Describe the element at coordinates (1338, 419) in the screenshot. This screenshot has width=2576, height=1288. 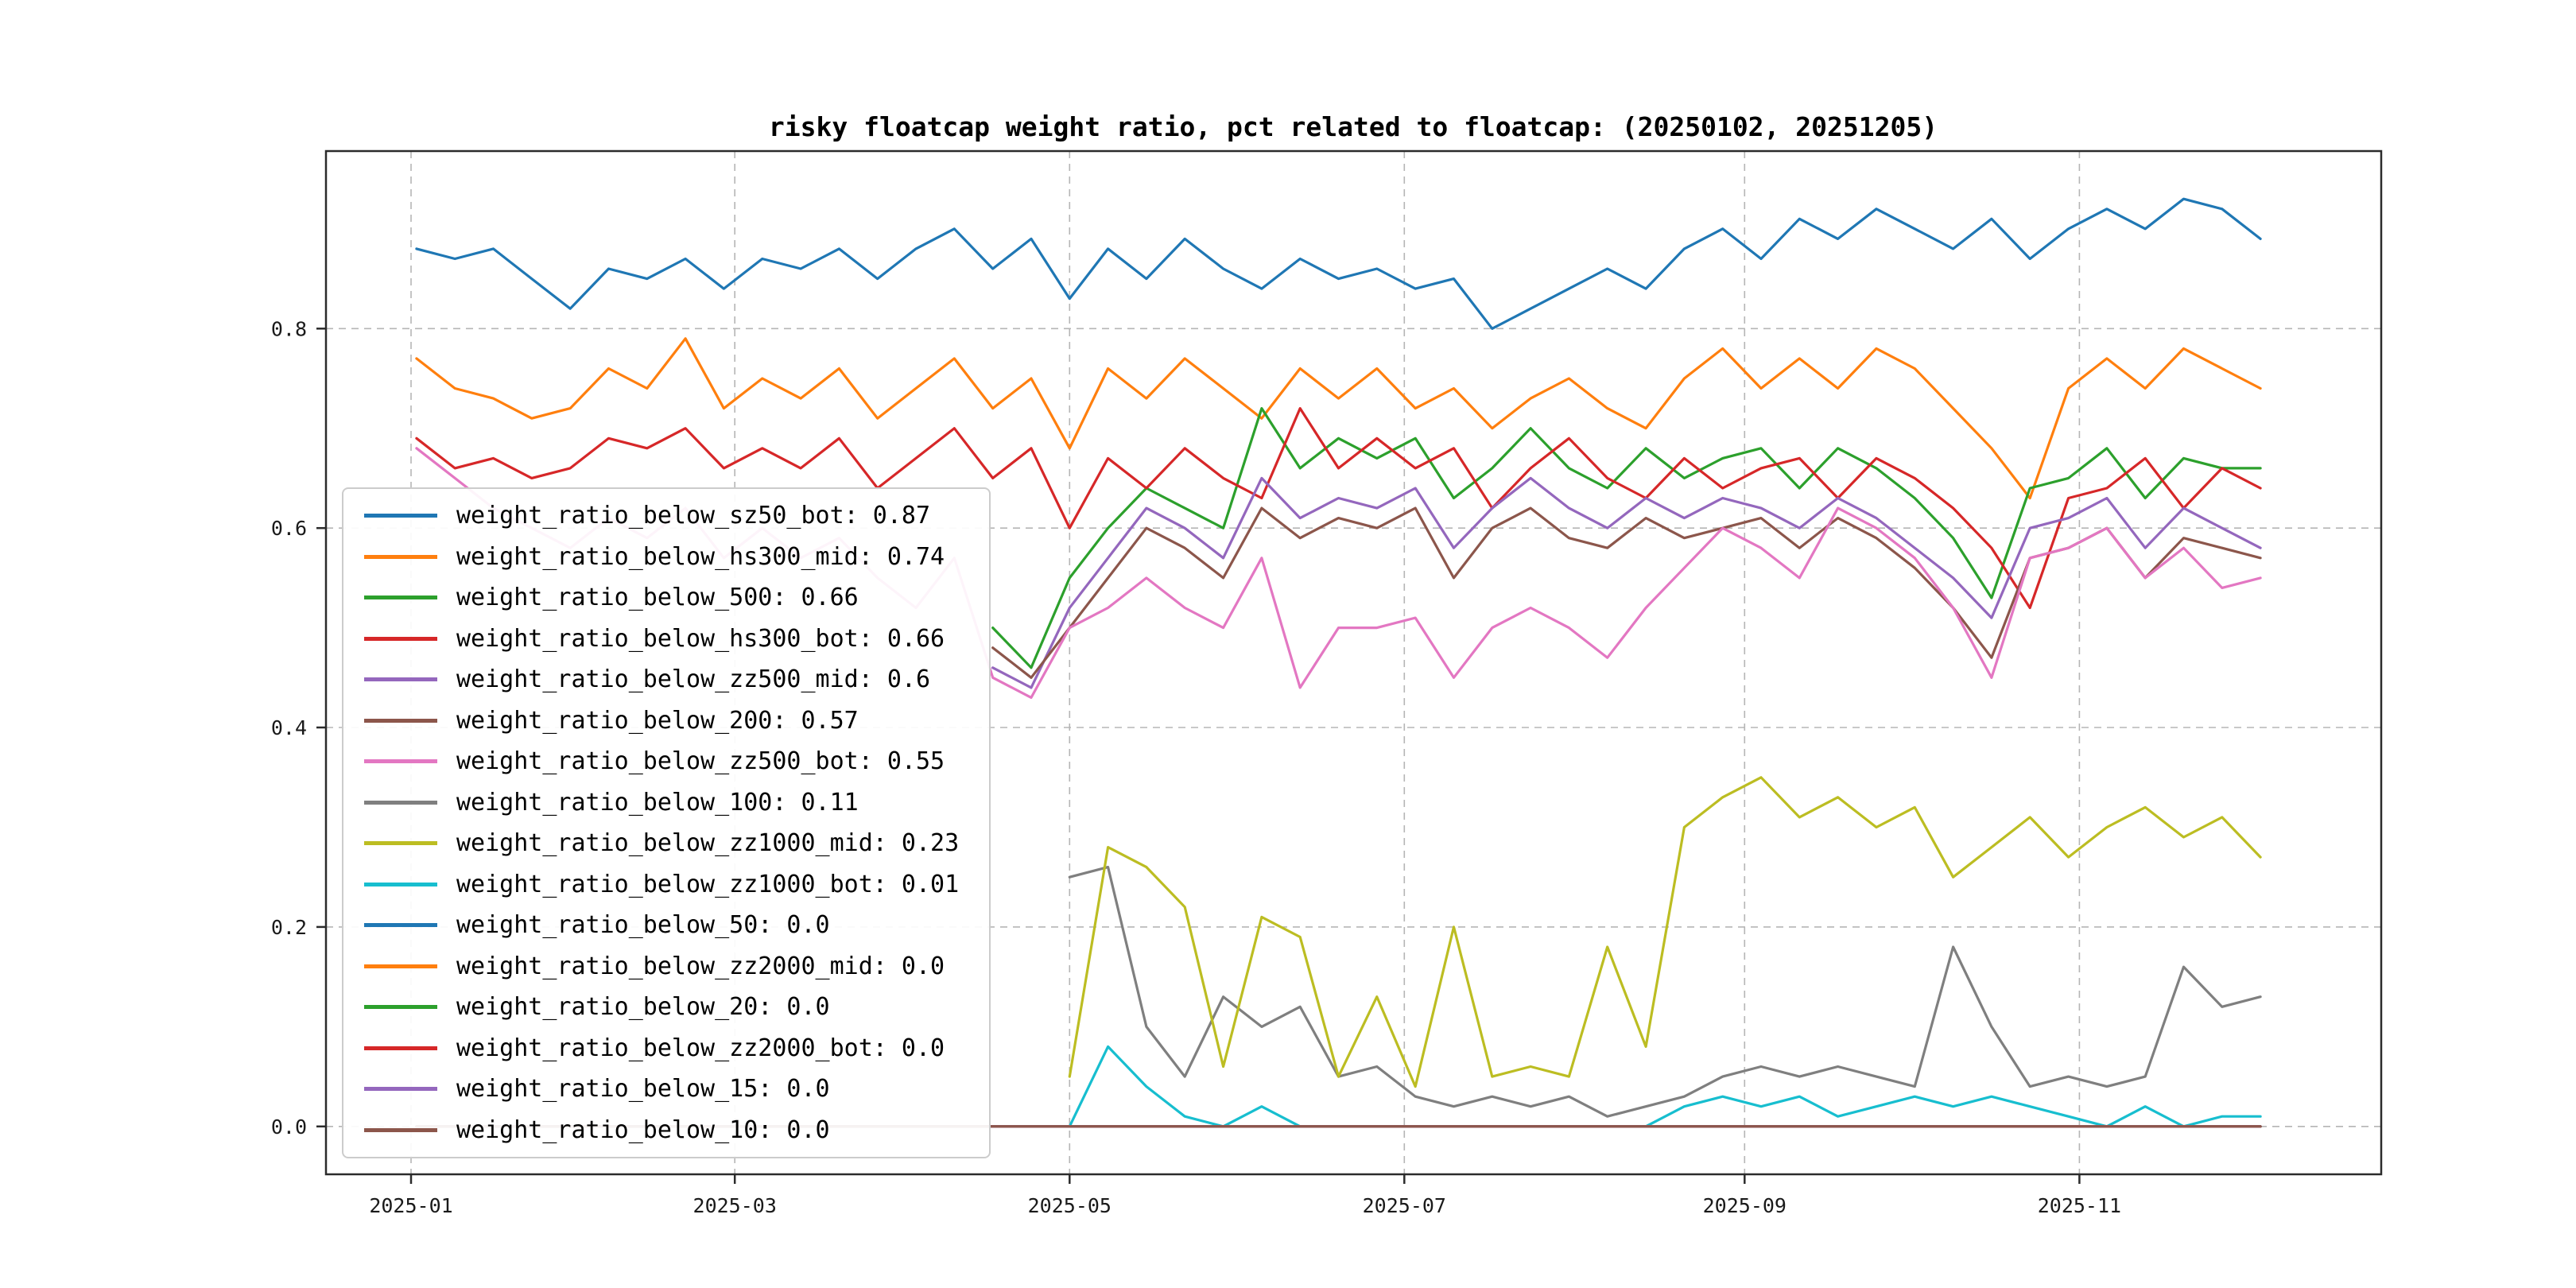
I see `series-weight_ratio_below_hs300_mid` at that location.